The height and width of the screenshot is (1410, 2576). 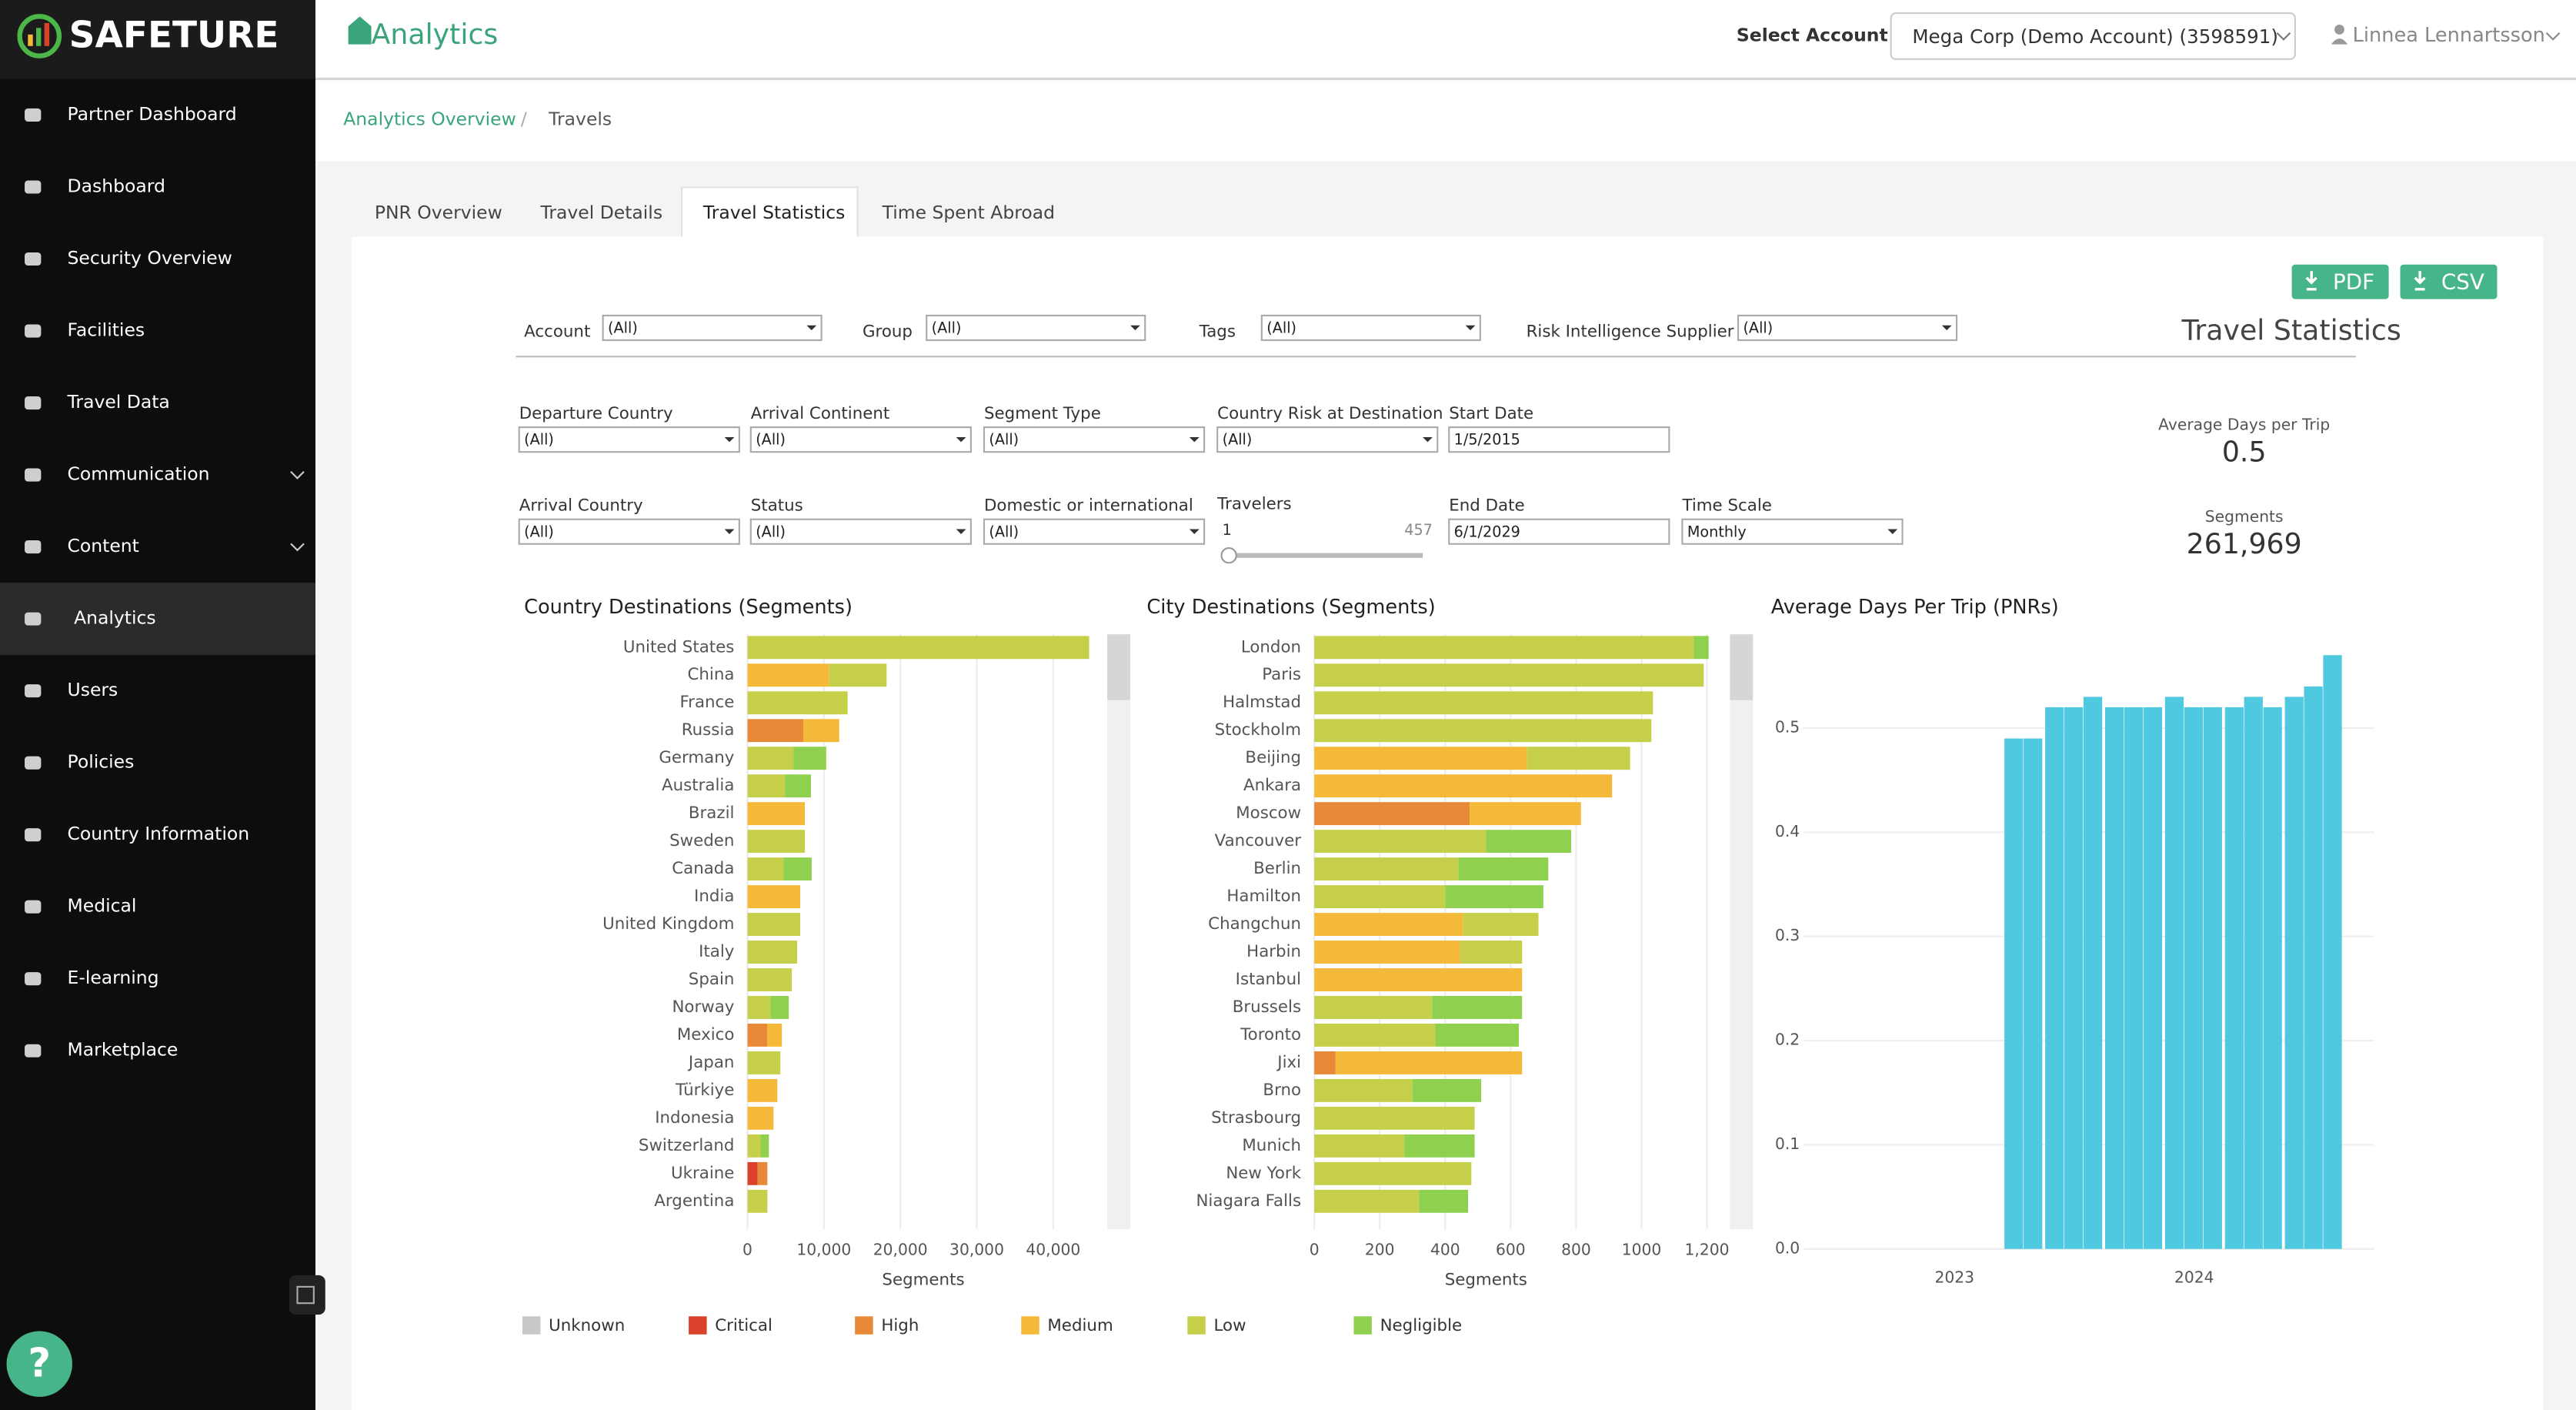 I want to click on filter-label: End Date, so click(x=1487, y=506).